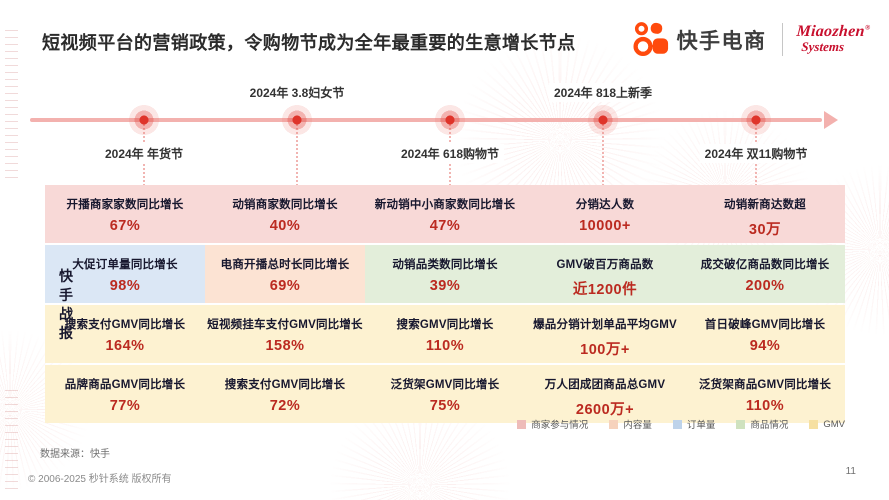 This screenshot has height=500, width=889. Describe the element at coordinates (125, 286) in the screenshot. I see `stat-value: 98%` at that location.